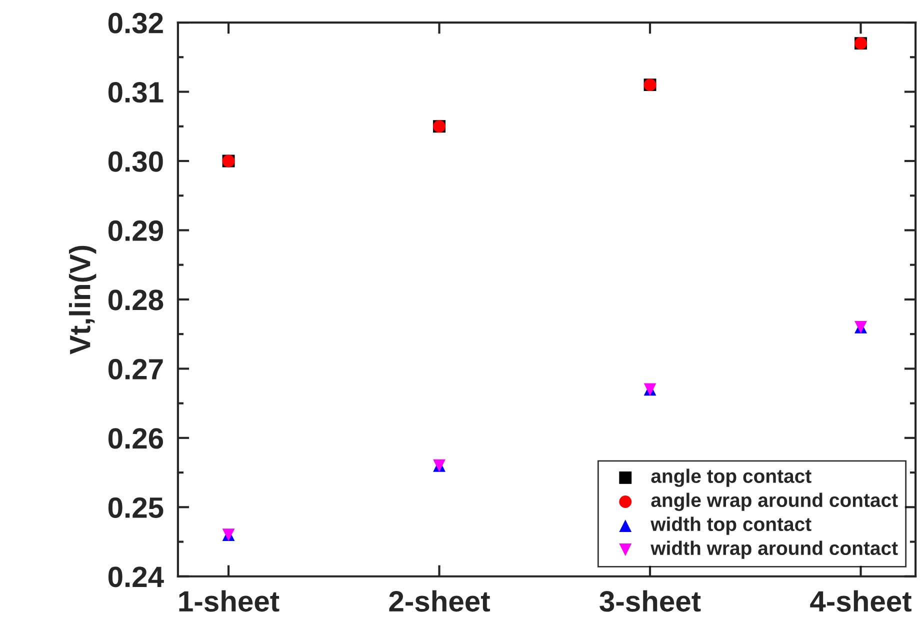 This screenshot has width=922, height=644. I want to click on y-axis-title: Vt,lin(V), so click(82, 300).